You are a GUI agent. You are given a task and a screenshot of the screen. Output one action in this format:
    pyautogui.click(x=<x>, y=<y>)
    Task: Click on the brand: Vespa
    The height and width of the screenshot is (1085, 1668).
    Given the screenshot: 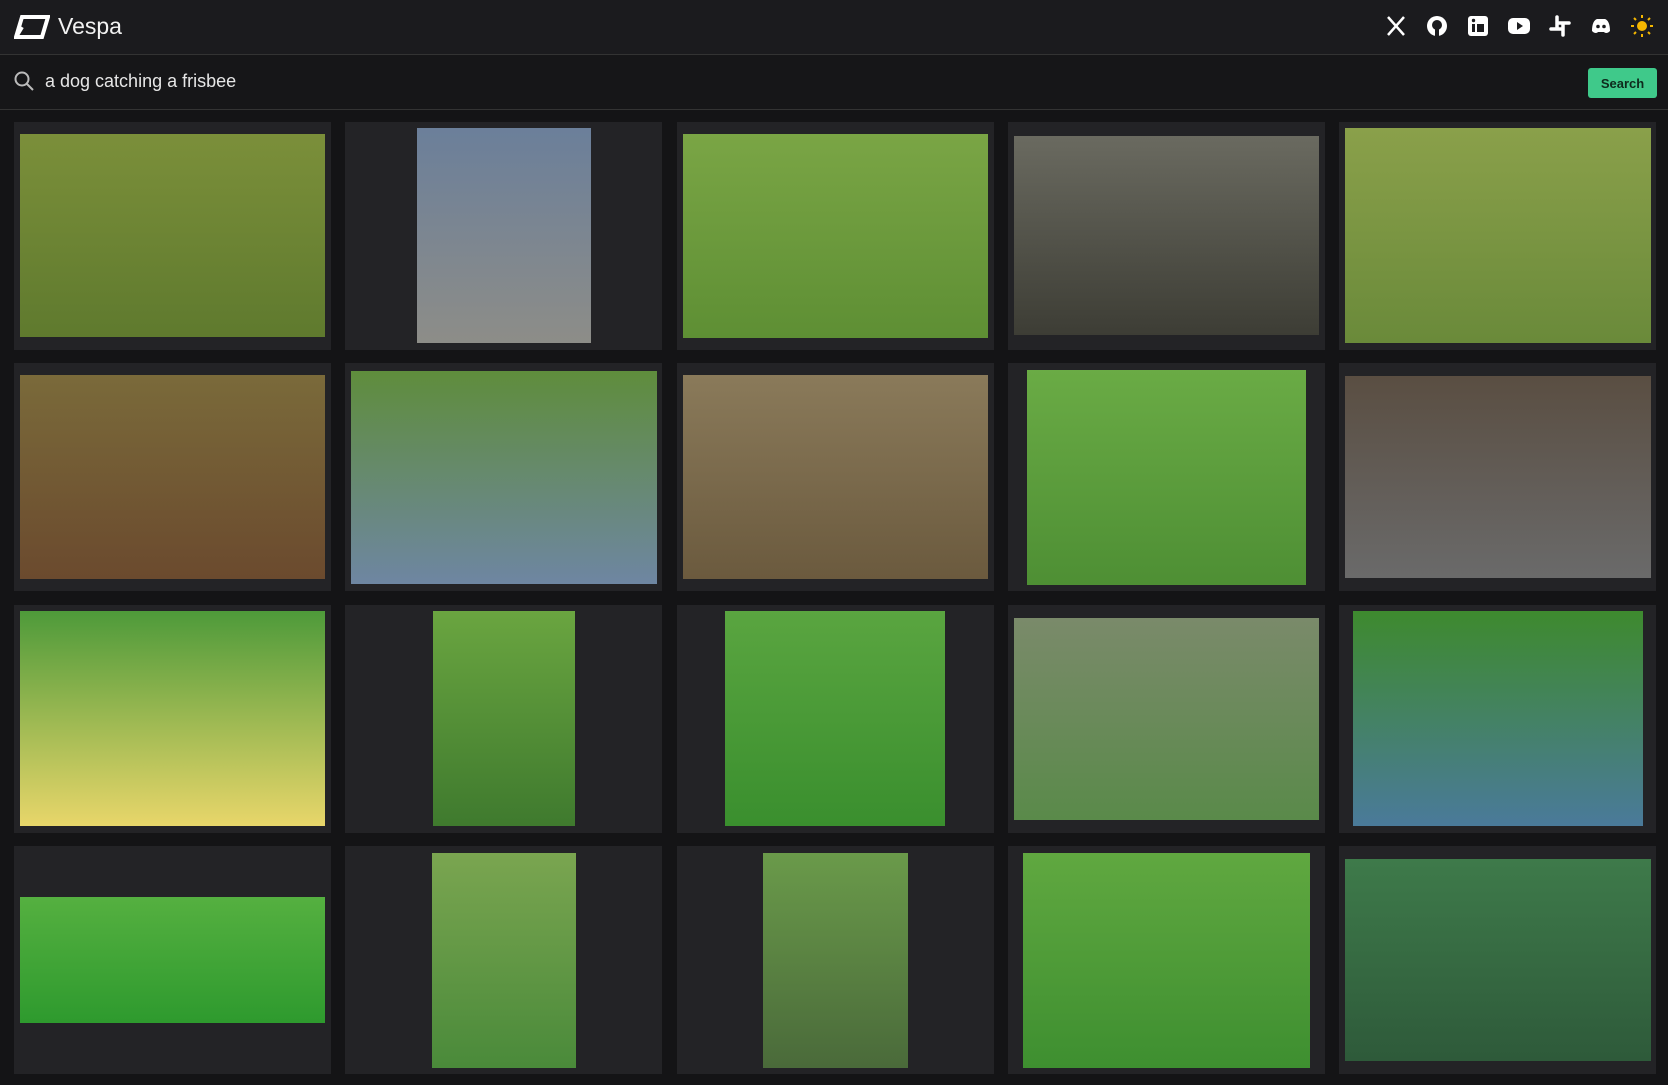 What is the action you would take?
    pyautogui.click(x=90, y=26)
    